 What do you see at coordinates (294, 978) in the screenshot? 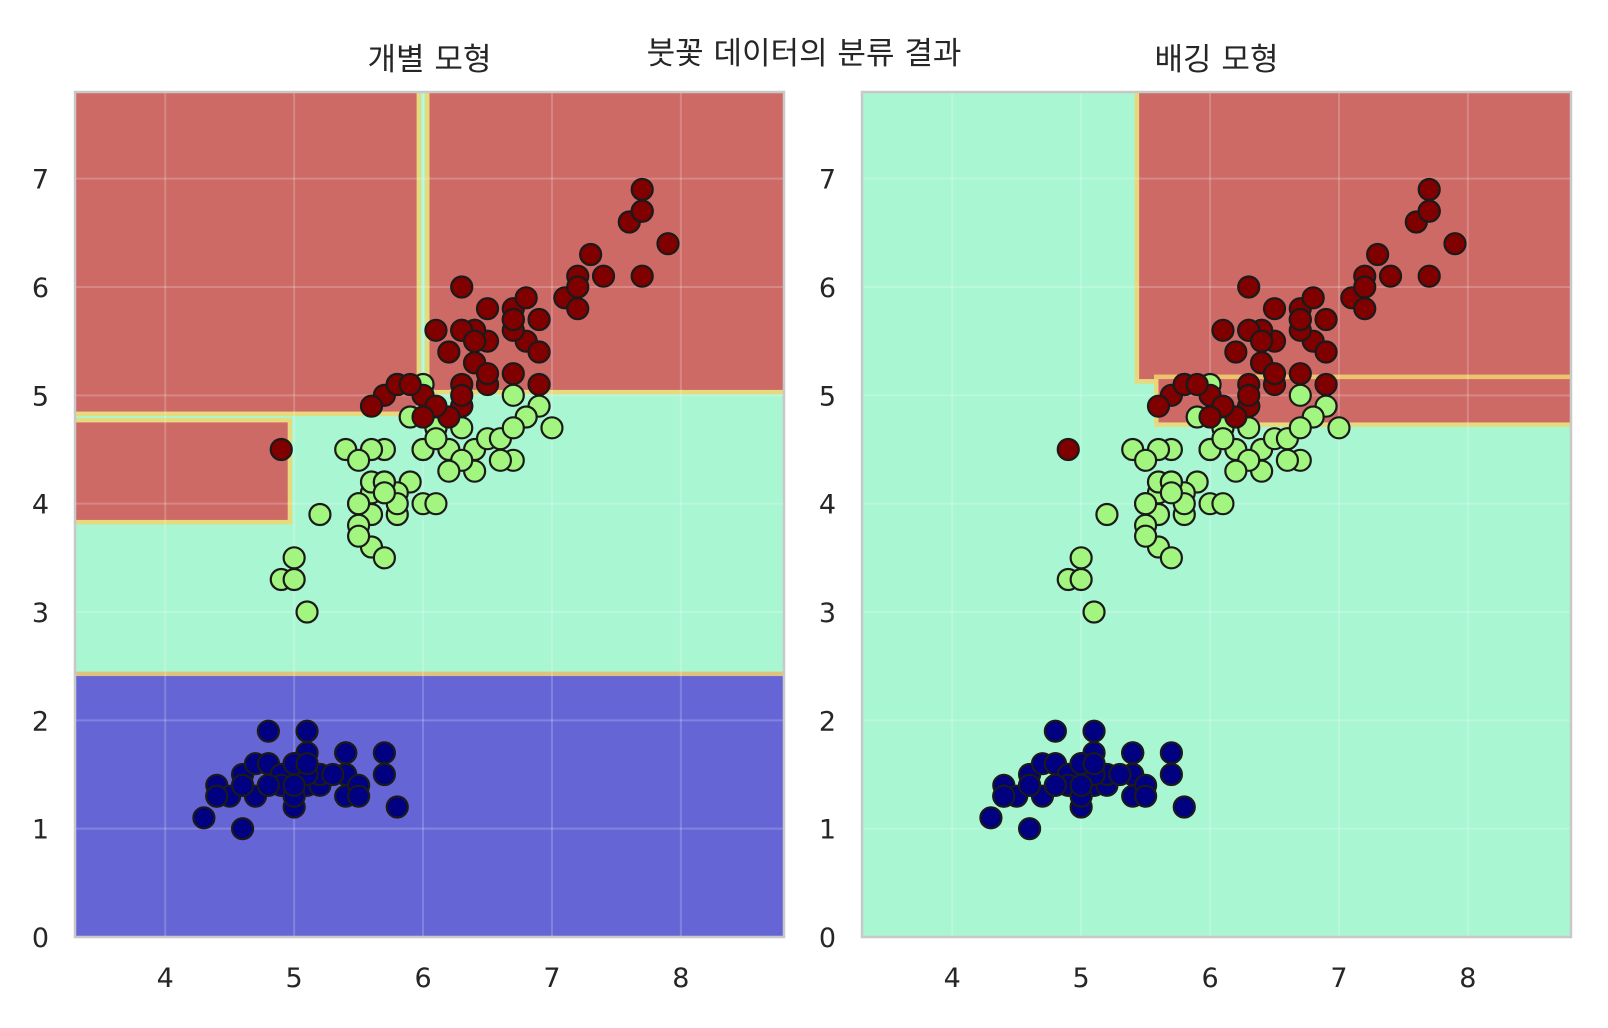
I see `x-tick-label: 5` at bounding box center [294, 978].